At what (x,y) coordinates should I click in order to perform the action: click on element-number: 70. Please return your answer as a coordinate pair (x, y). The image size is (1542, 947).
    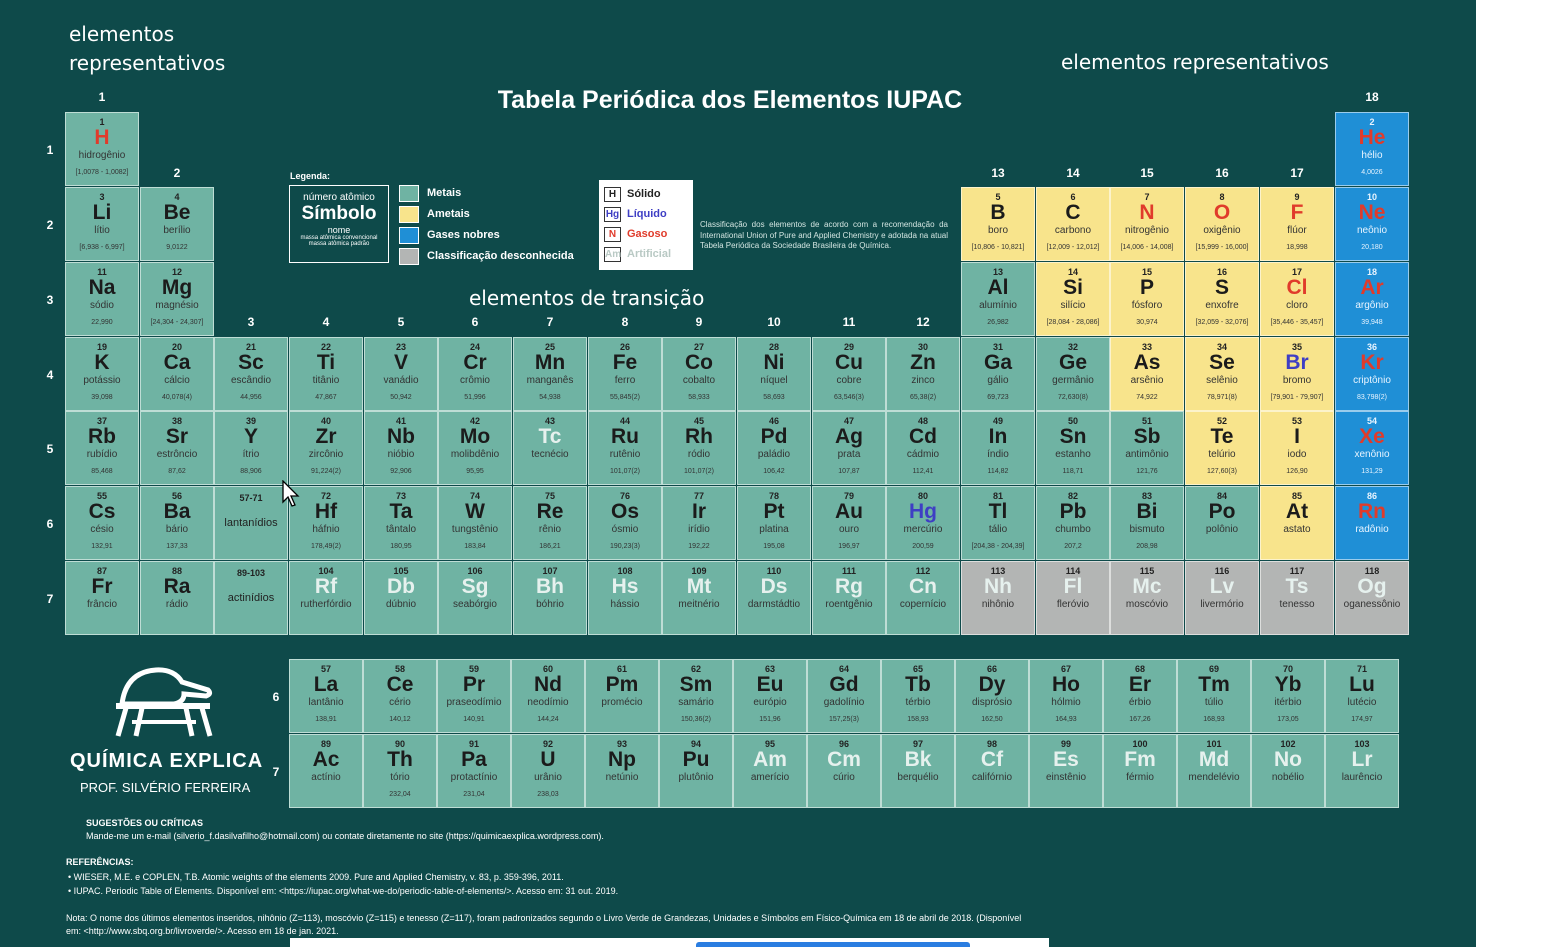
    Looking at the image, I should click on (1287, 669).